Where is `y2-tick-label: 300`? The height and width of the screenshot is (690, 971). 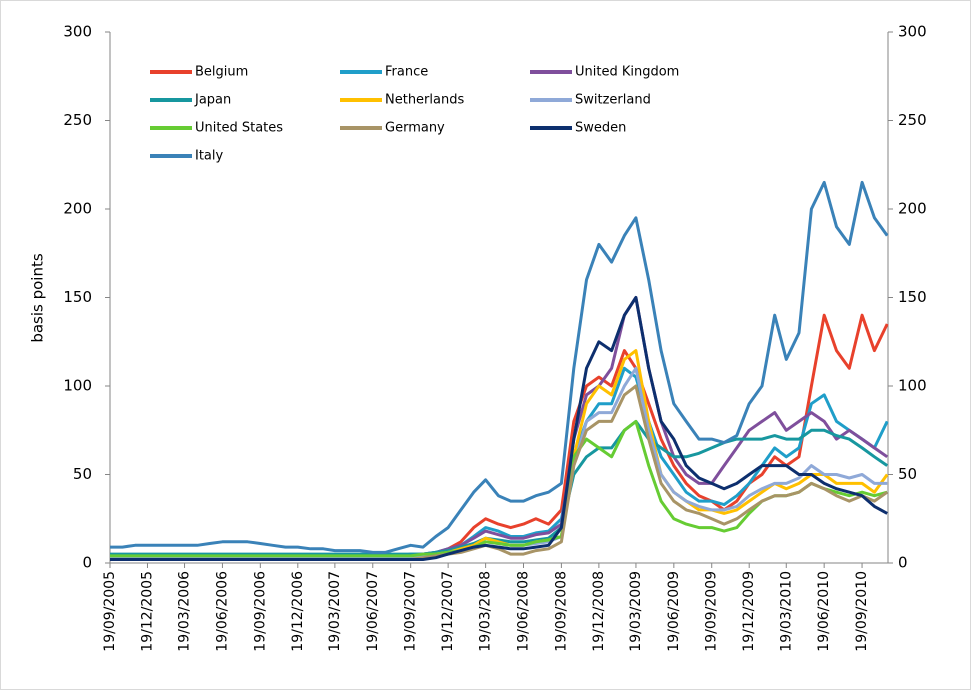 y2-tick-label: 300 is located at coordinates (912, 32).